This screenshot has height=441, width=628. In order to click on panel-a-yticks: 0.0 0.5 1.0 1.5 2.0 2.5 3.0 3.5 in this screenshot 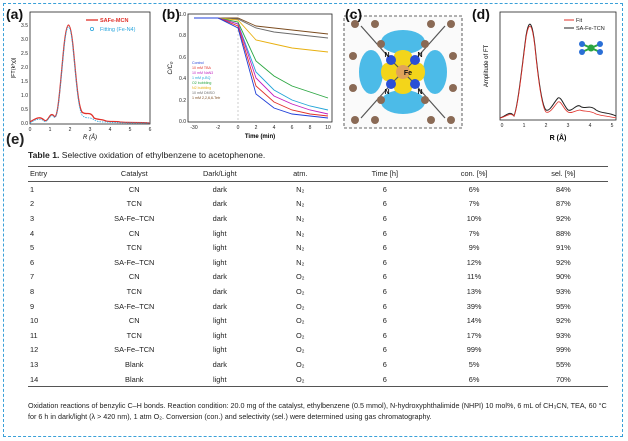, I will do `click(24, 75)`.